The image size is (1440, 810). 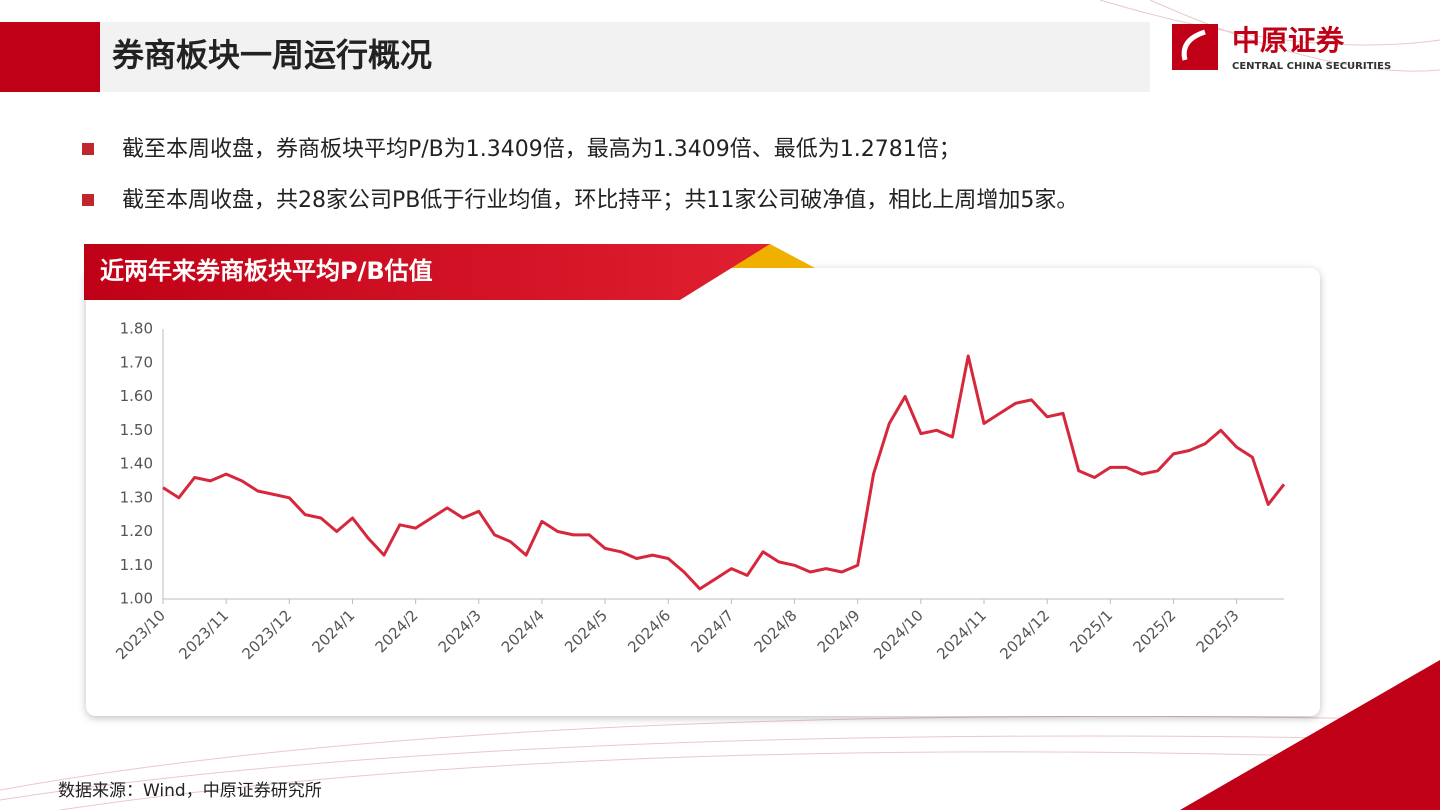 I want to click on y-tick-label: 1.50, so click(x=136, y=430).